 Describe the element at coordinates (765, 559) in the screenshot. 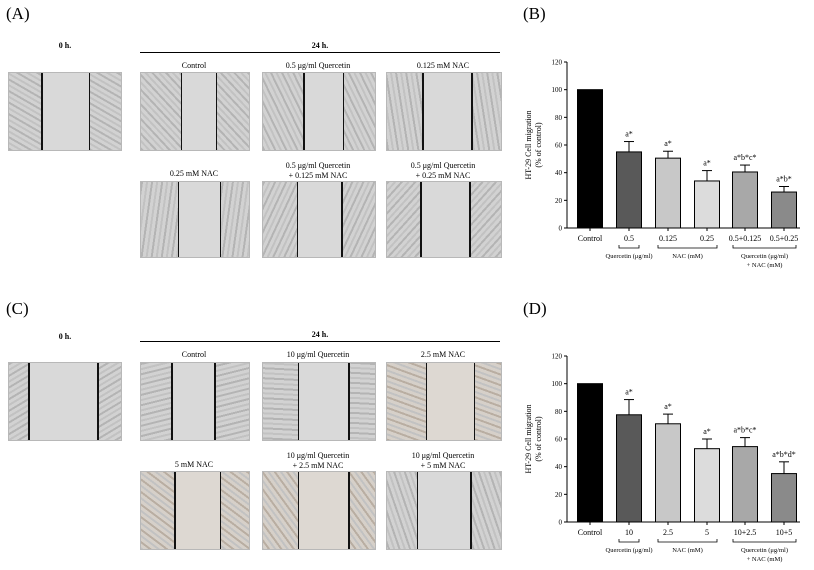

I see `group-label-combo-line2-d: + NAC (mM)` at that location.